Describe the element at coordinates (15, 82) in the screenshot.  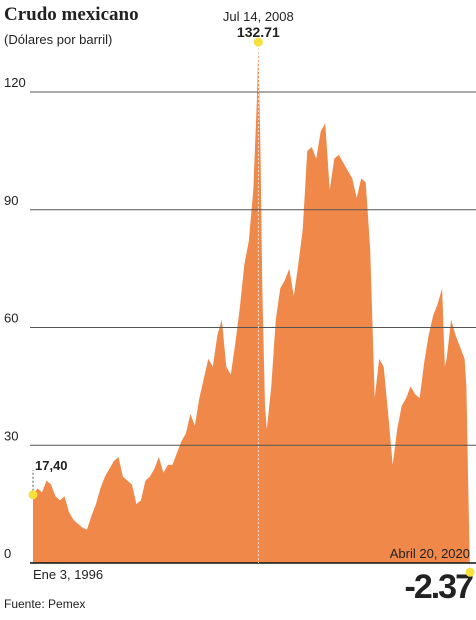
I see `y-tick-label: 120` at that location.